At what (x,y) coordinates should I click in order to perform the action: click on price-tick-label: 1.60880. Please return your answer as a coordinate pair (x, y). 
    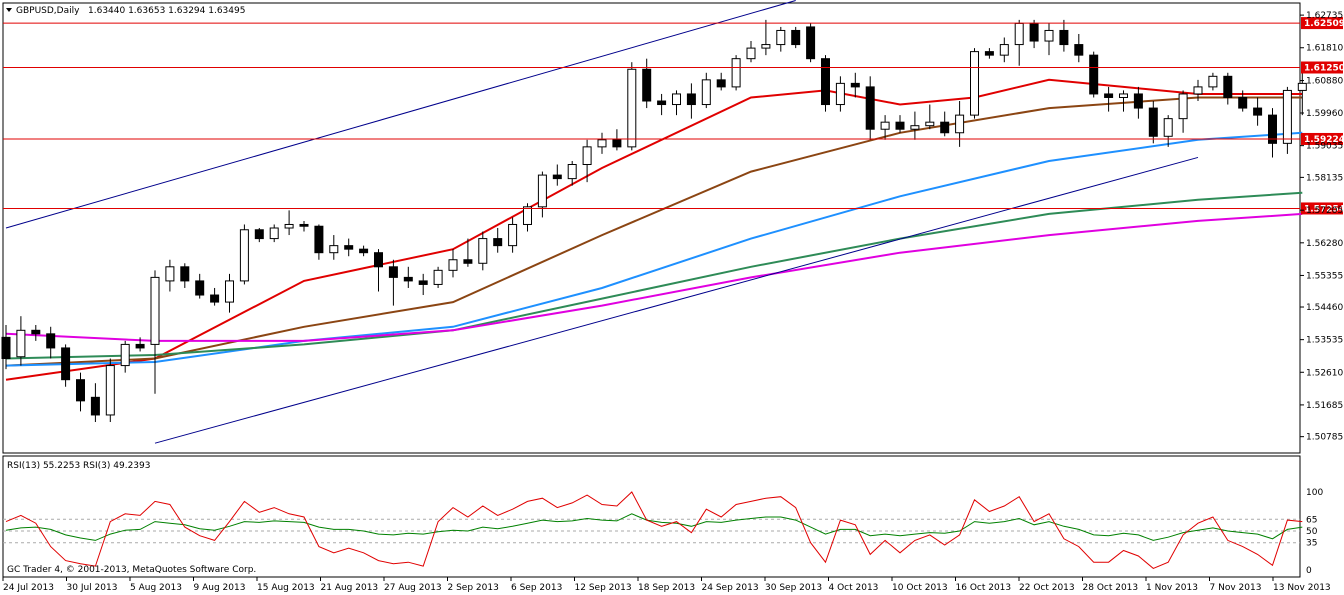
    Looking at the image, I should click on (1324, 82).